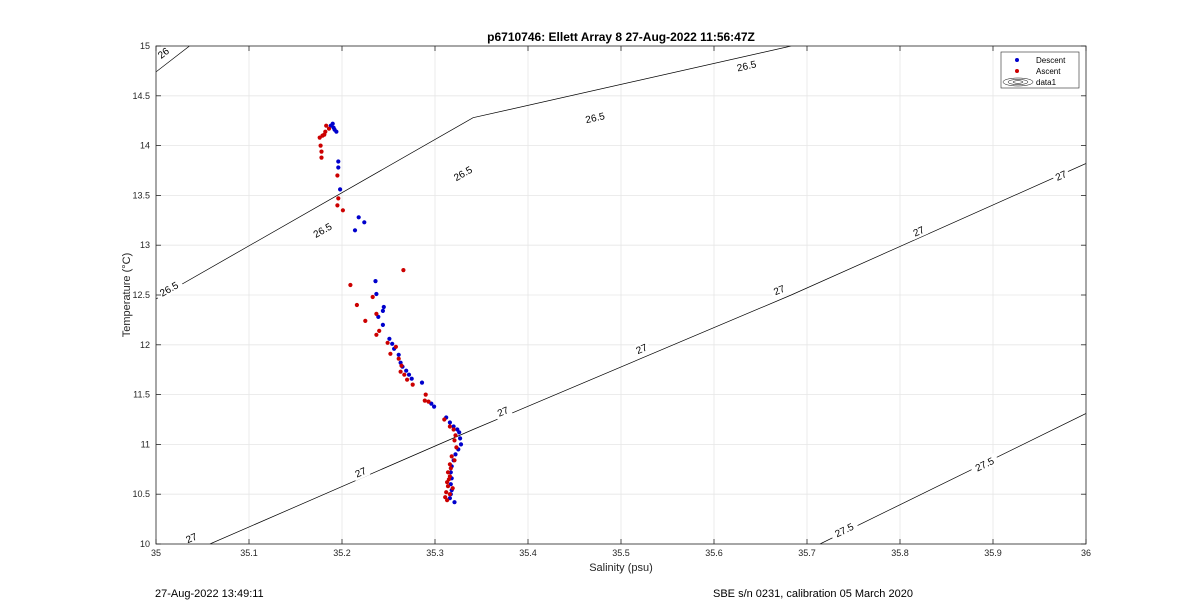  Describe the element at coordinates (390, 313) in the screenshot. I see `data-points` at that location.